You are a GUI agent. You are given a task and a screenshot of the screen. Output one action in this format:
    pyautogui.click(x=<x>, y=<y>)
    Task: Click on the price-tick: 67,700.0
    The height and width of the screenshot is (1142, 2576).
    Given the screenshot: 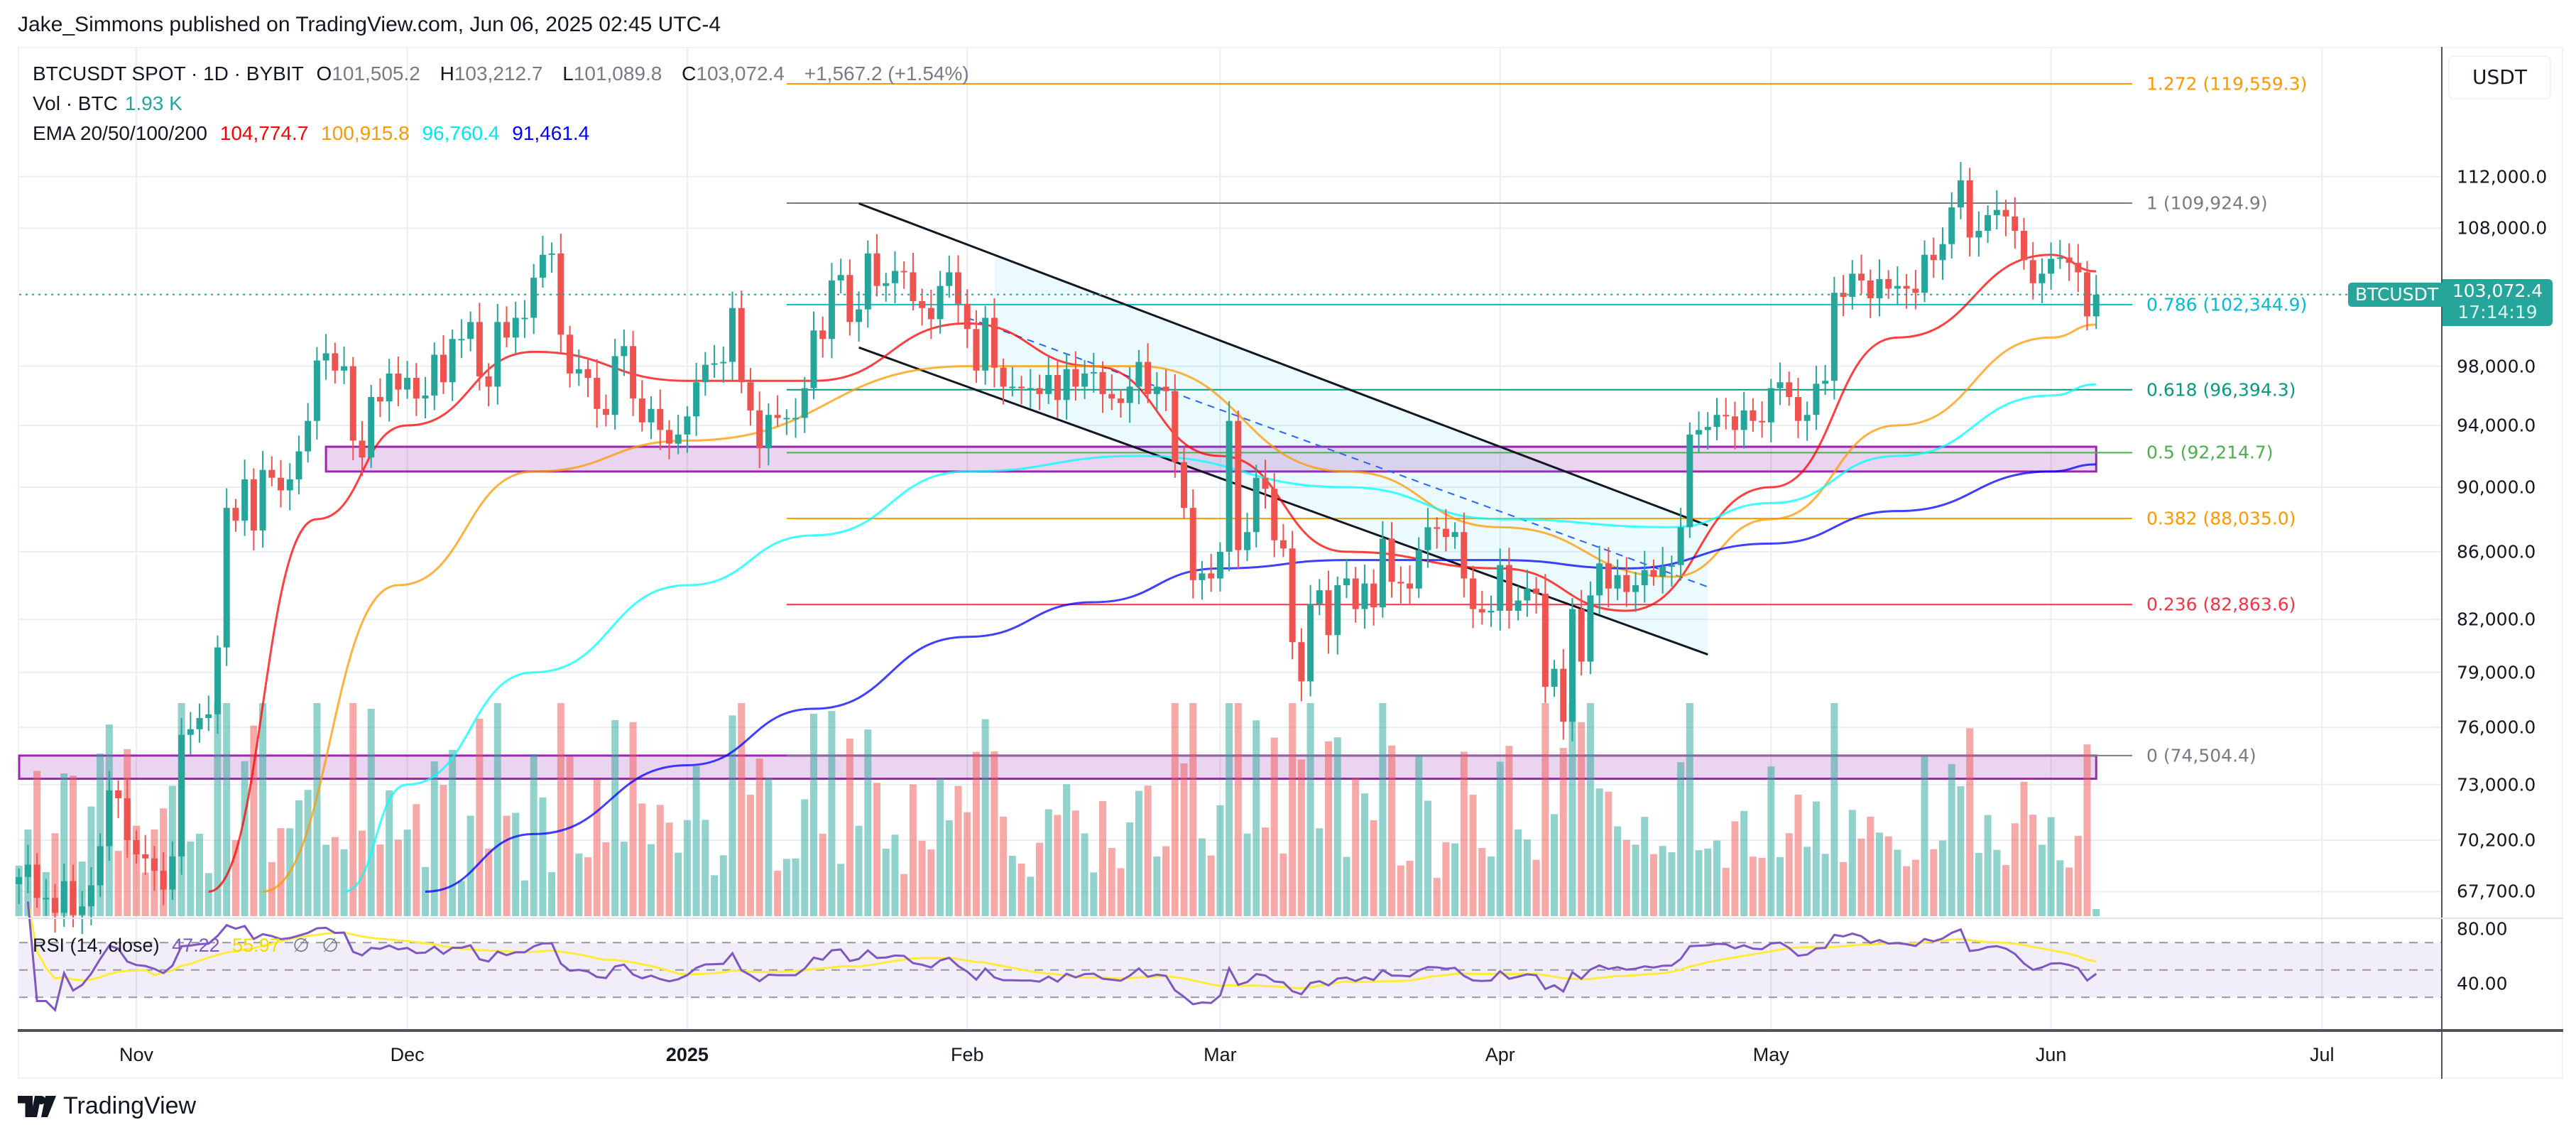 What is the action you would take?
    pyautogui.click(x=2496, y=891)
    